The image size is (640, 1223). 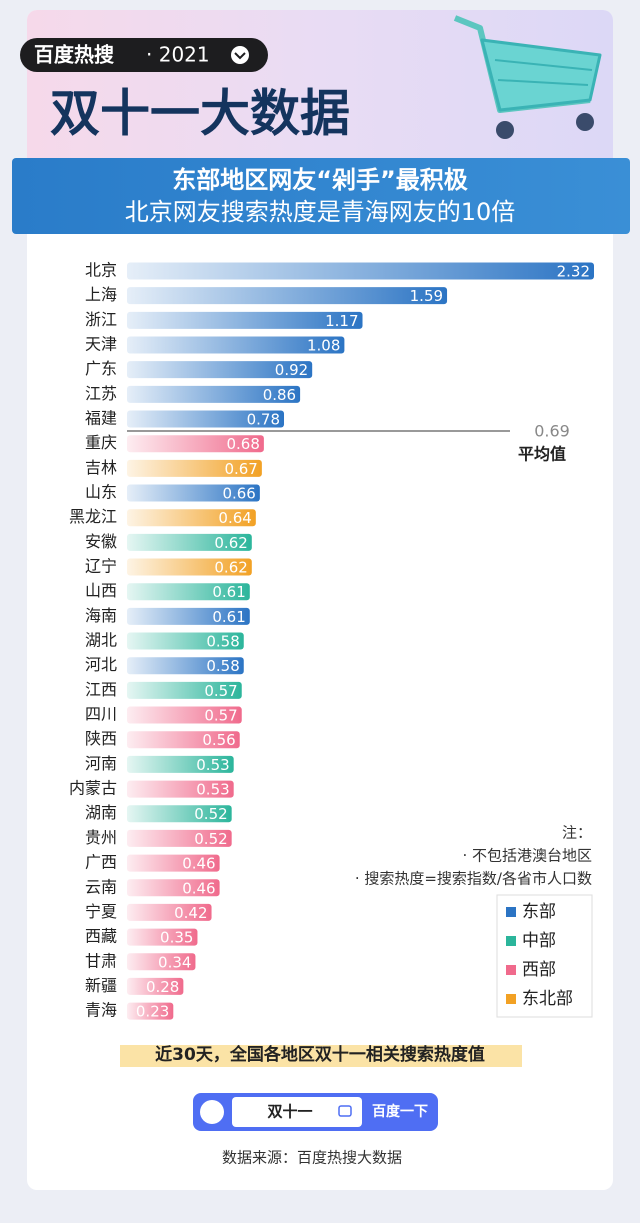 What do you see at coordinates (101, 837) in the screenshot?
I see `category-label: 贵州` at bounding box center [101, 837].